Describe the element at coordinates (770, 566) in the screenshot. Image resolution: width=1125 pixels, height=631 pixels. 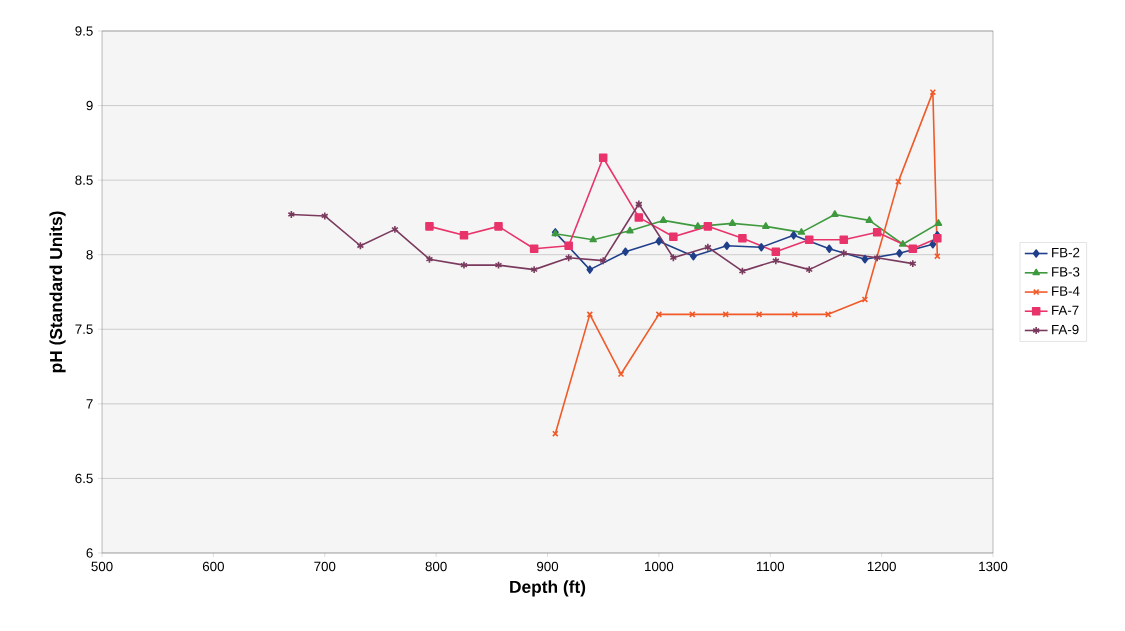
I see `x-tick-label: 1100` at that location.